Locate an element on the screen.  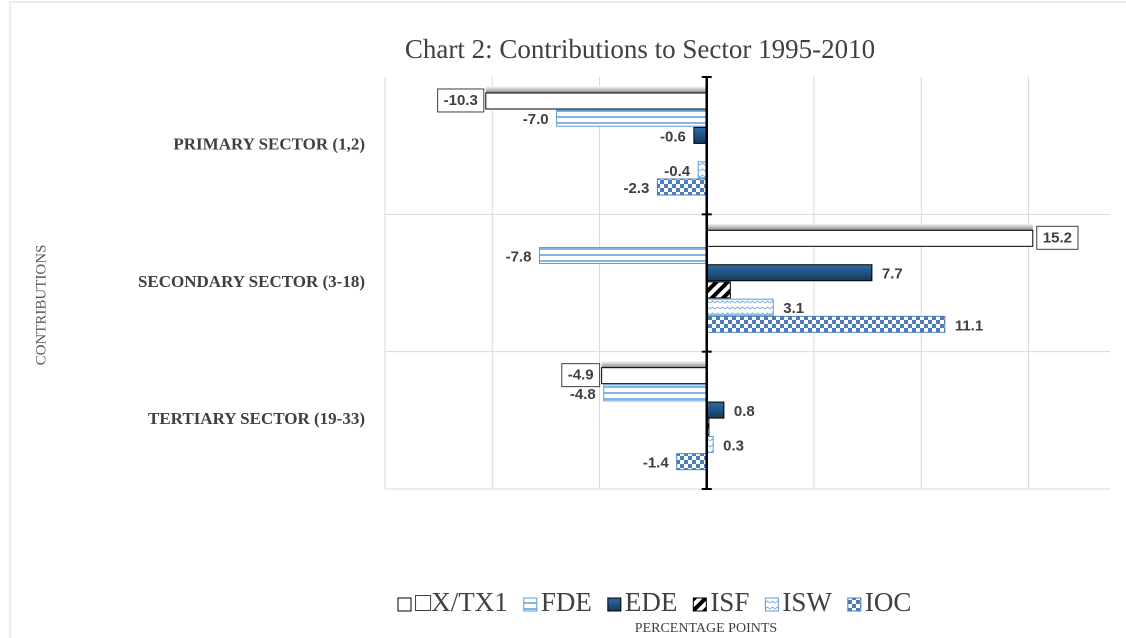
data-label: 0.3 is located at coordinates (733, 445).